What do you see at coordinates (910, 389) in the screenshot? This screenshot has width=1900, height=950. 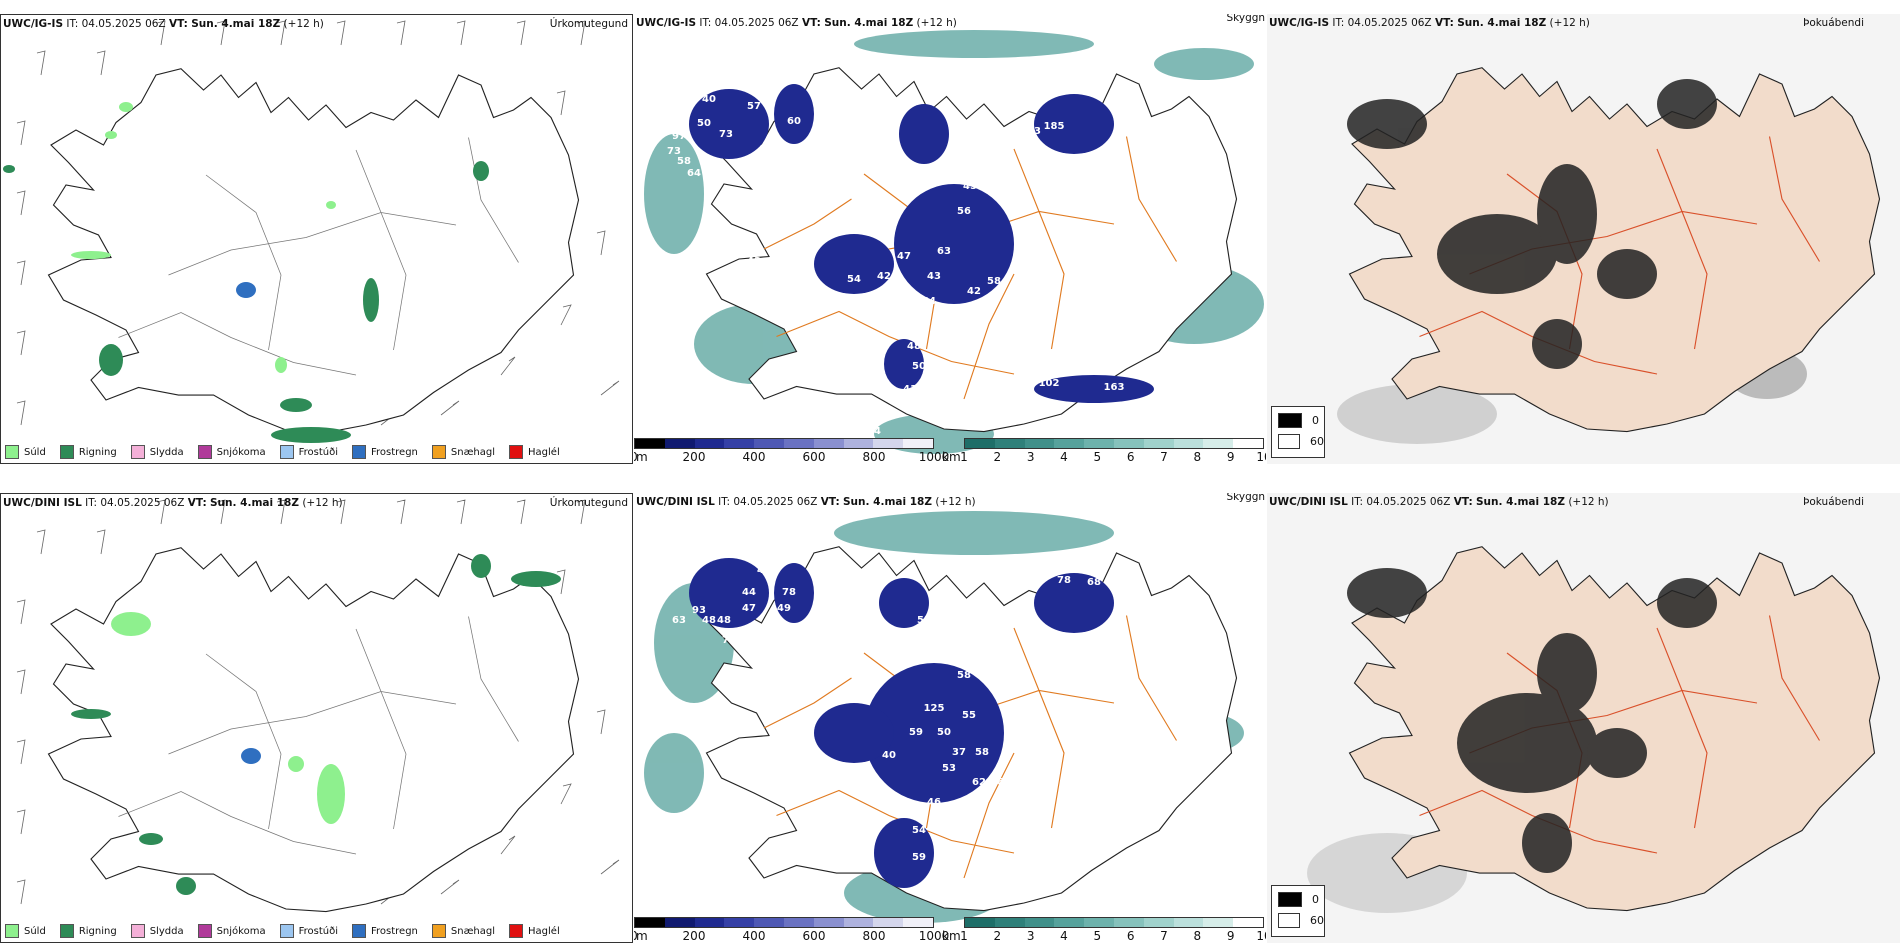 I see `cloud-value-label: 41` at bounding box center [910, 389].